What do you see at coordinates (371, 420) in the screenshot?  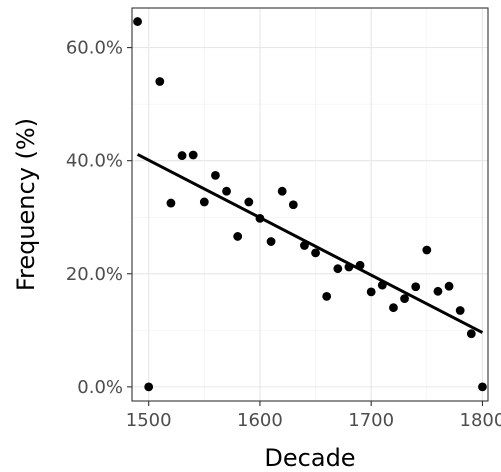 I see `x-tick-label: 1700` at bounding box center [371, 420].